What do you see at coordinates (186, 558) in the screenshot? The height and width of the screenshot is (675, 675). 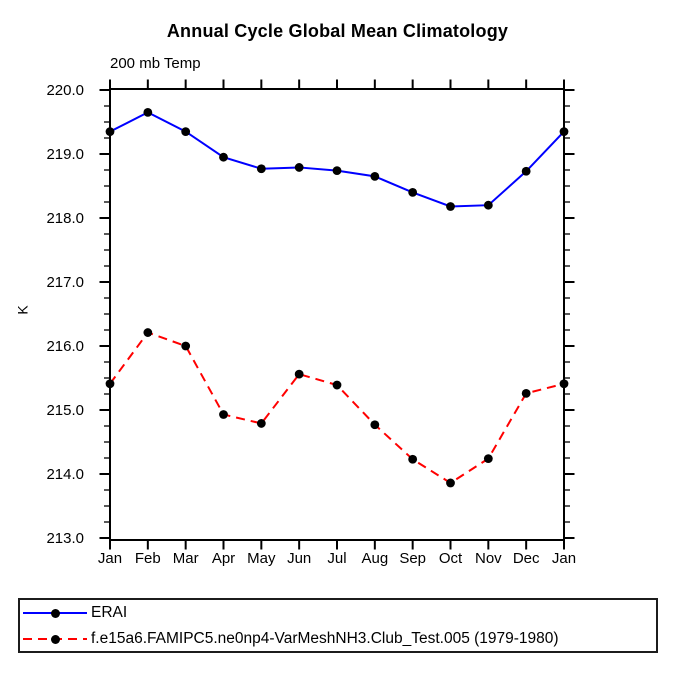 I see `x-tick-label: Mar` at bounding box center [186, 558].